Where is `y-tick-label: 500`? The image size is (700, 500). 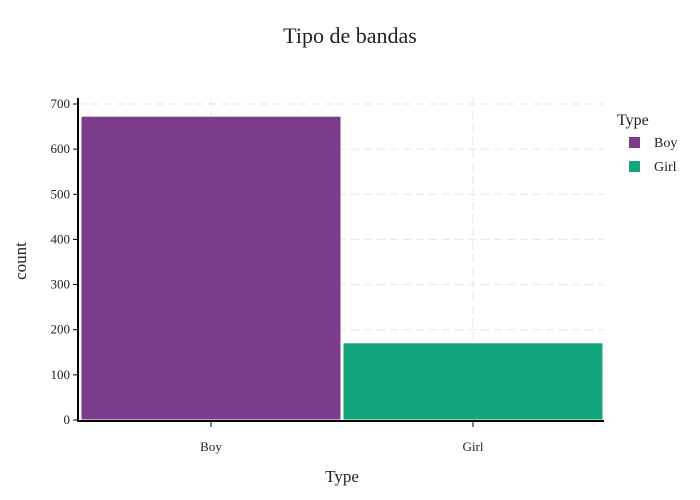
y-tick-label: 500 is located at coordinates (61, 193).